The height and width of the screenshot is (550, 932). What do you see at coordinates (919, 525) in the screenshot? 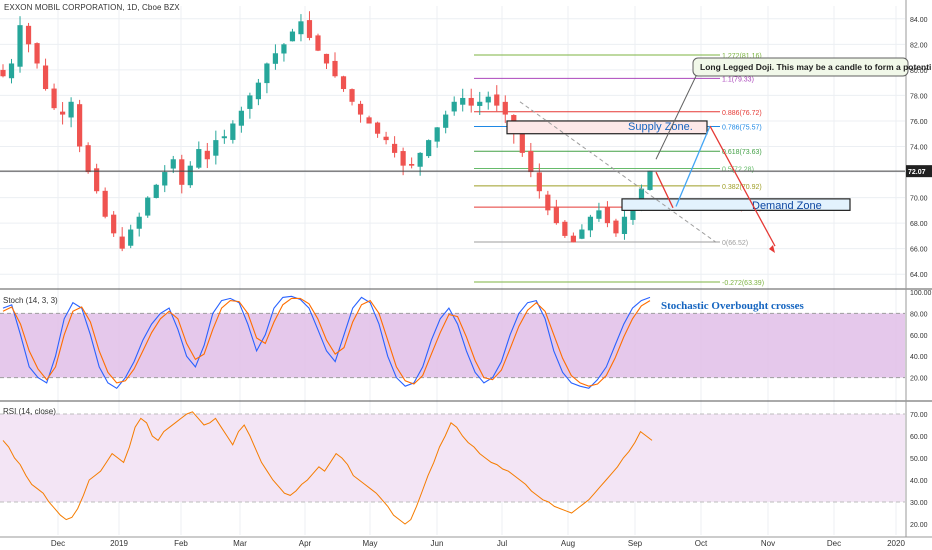
I see `rsi-y-tick: 20.00` at bounding box center [919, 525].